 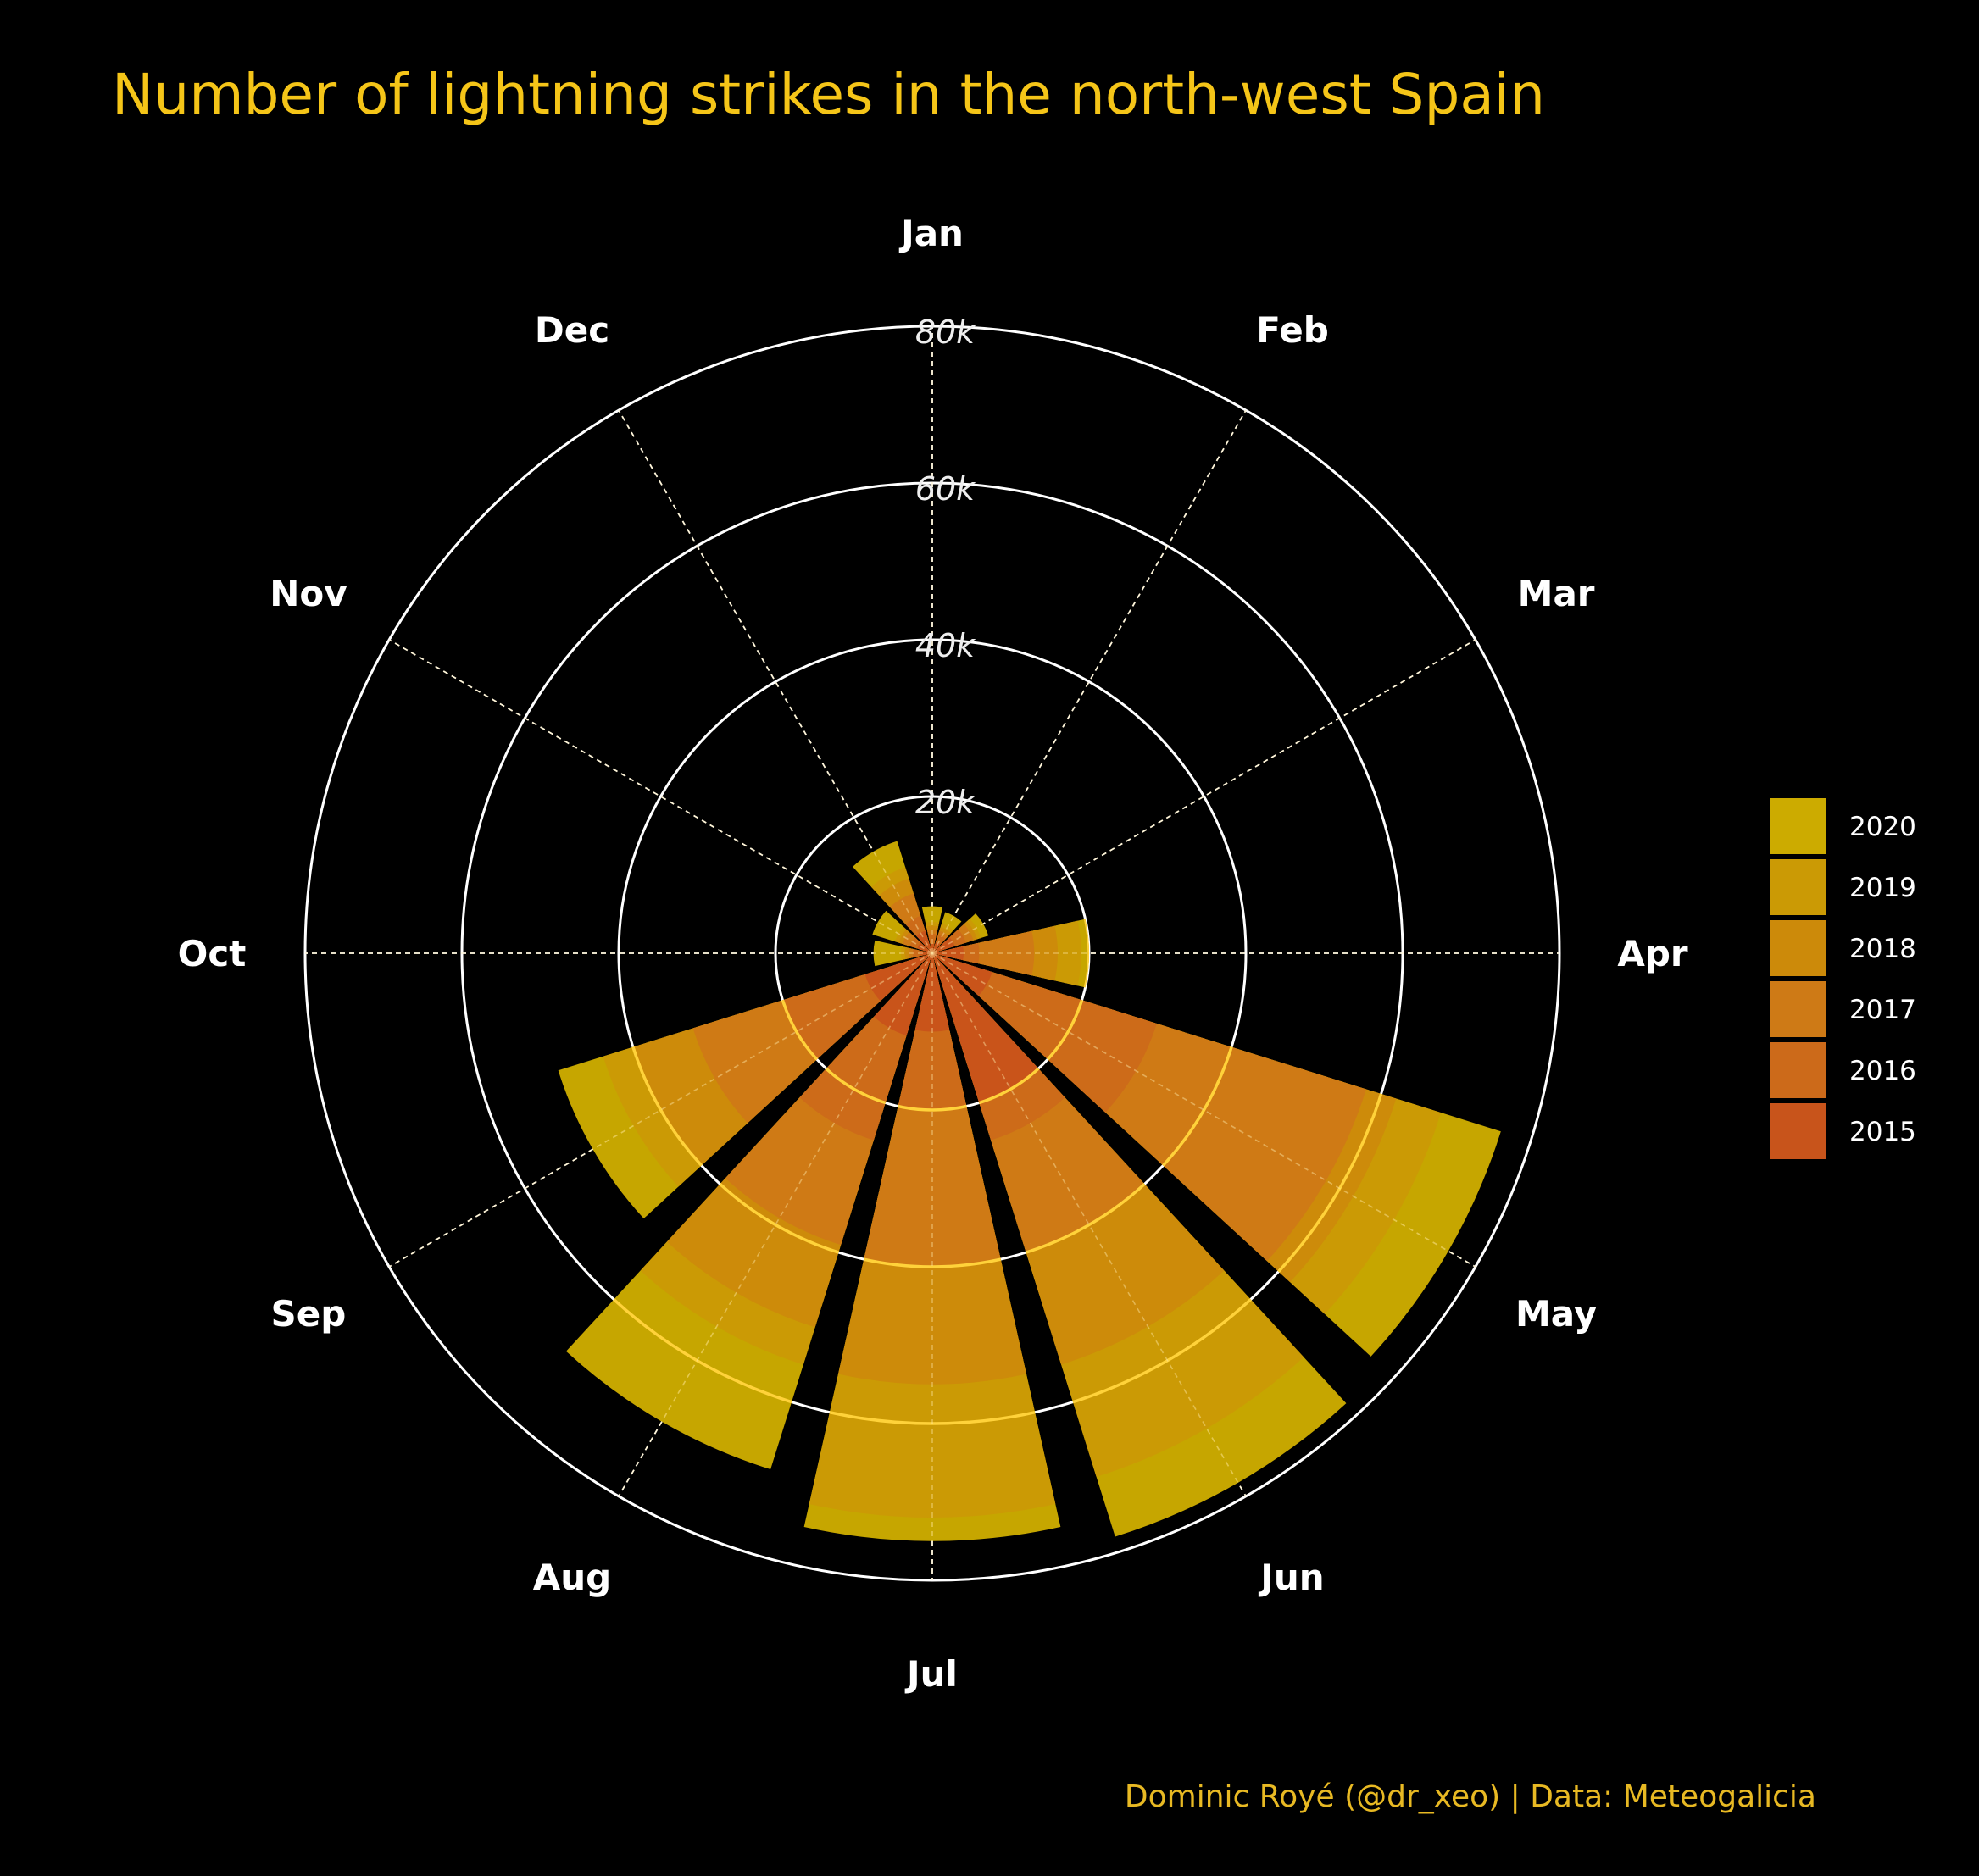 What do you see at coordinates (926, 953) in the screenshot?
I see `bar-oct-2015` at bounding box center [926, 953].